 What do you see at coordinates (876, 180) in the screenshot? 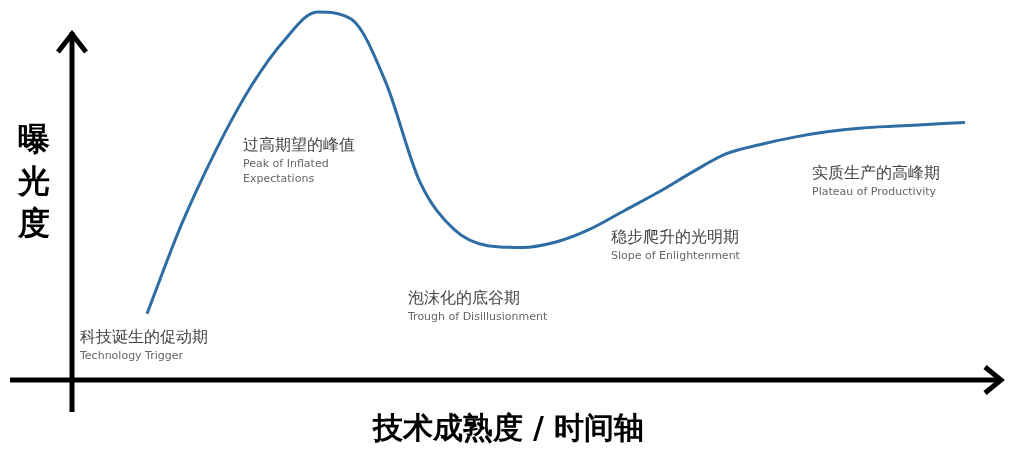
I see `annotation: 实质生产的高峰期 Plateau of Productivity` at bounding box center [876, 180].